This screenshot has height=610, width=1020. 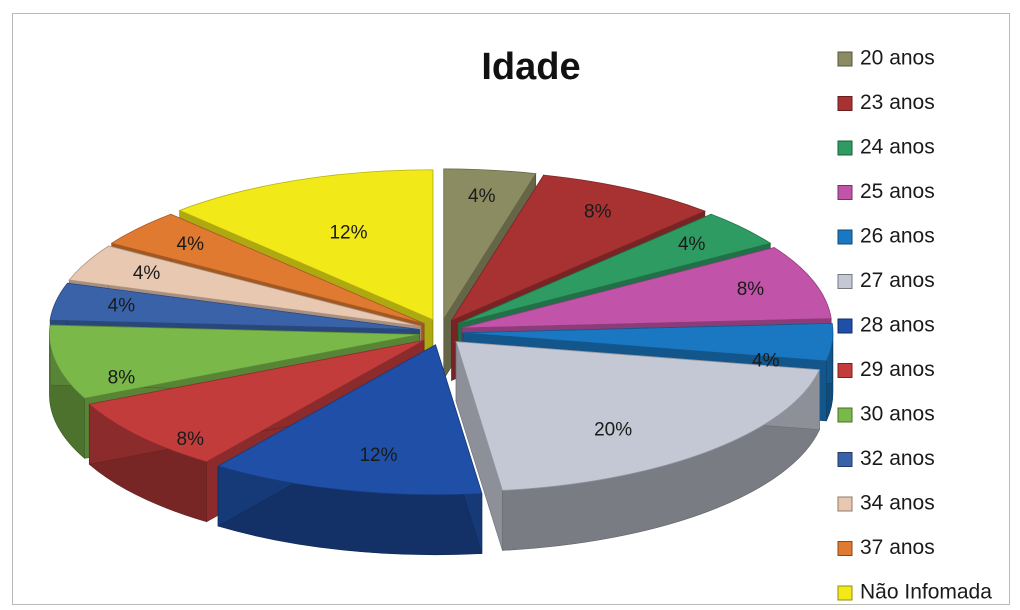 I want to click on legend-item: 28 anos, so click(x=886, y=325).